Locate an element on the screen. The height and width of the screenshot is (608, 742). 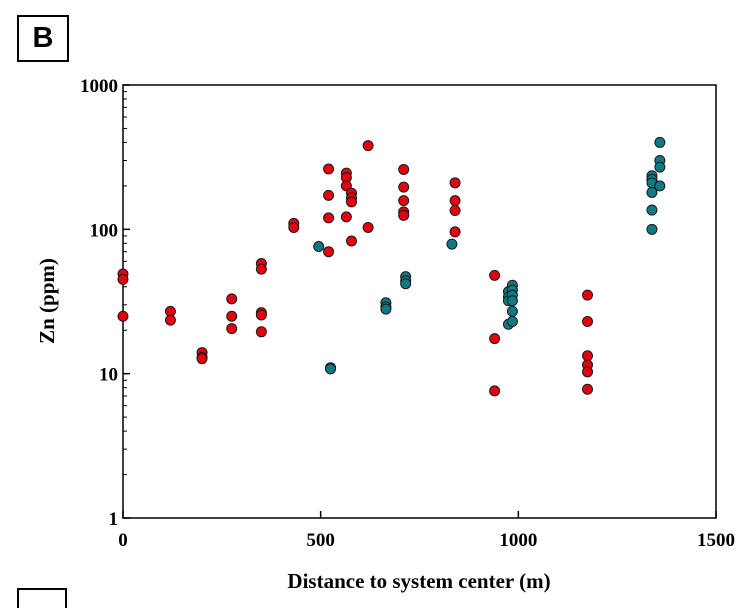
x-tick-label: 0 is located at coordinates (123, 540).